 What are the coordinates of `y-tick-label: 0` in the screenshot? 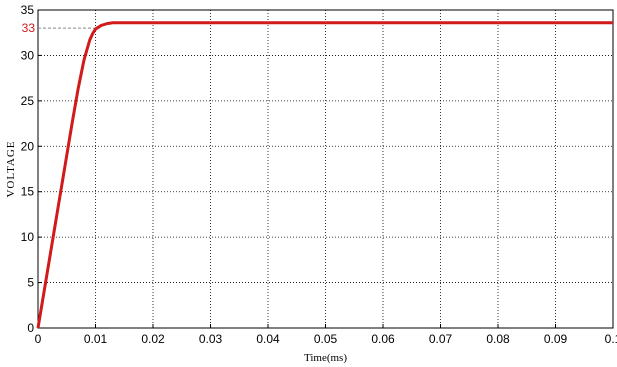 It's located at (30, 328).